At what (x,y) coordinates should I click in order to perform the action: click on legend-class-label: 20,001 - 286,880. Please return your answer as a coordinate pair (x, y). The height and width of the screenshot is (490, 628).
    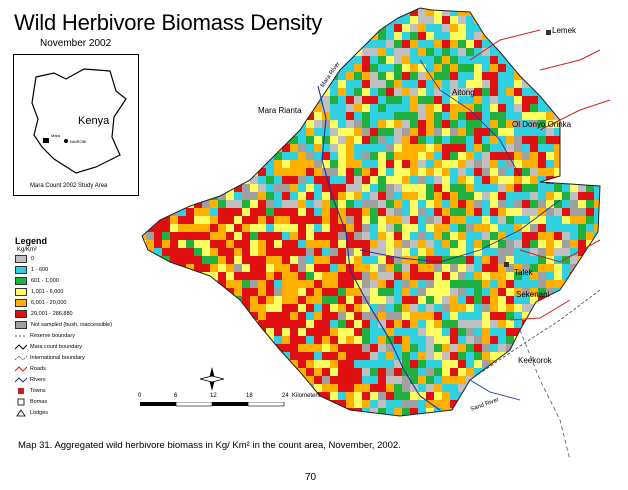
    Looking at the image, I should click on (52, 313).